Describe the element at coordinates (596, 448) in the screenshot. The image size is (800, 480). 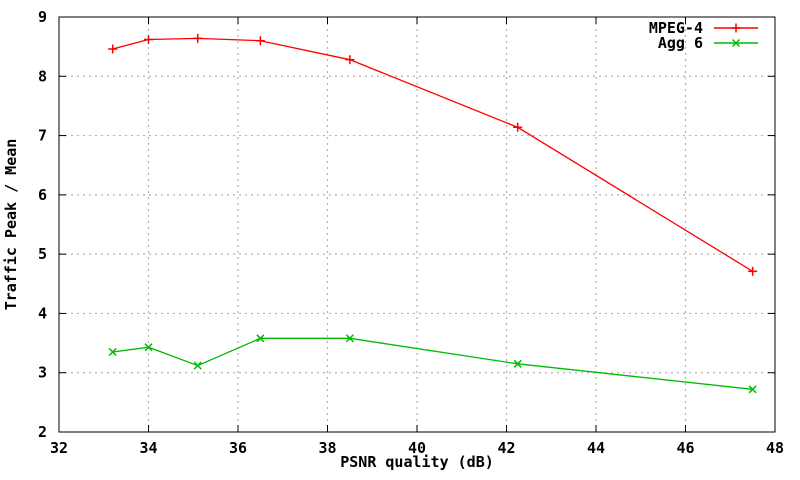
I see `x-tick-label: 44` at that location.